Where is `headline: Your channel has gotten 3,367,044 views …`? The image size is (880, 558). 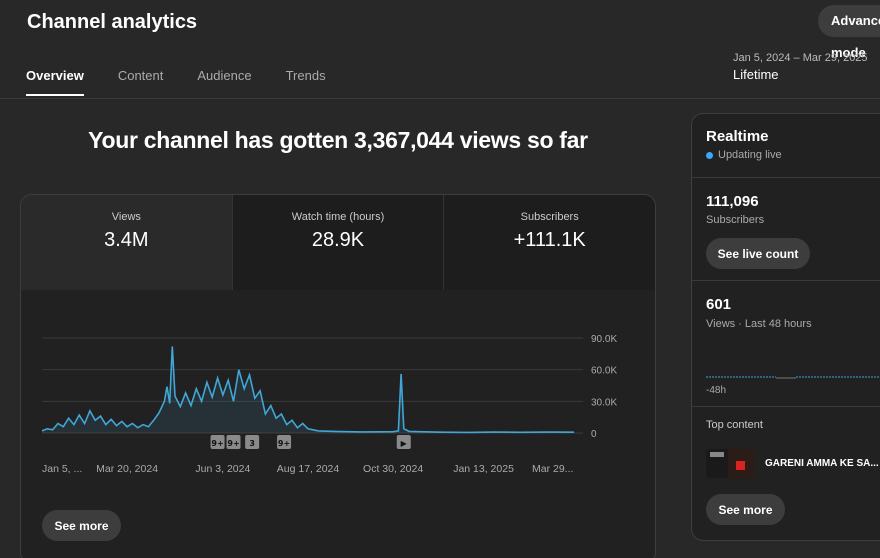
headline: Your channel has gotten 3,367,044 views … is located at coordinates (338, 140).